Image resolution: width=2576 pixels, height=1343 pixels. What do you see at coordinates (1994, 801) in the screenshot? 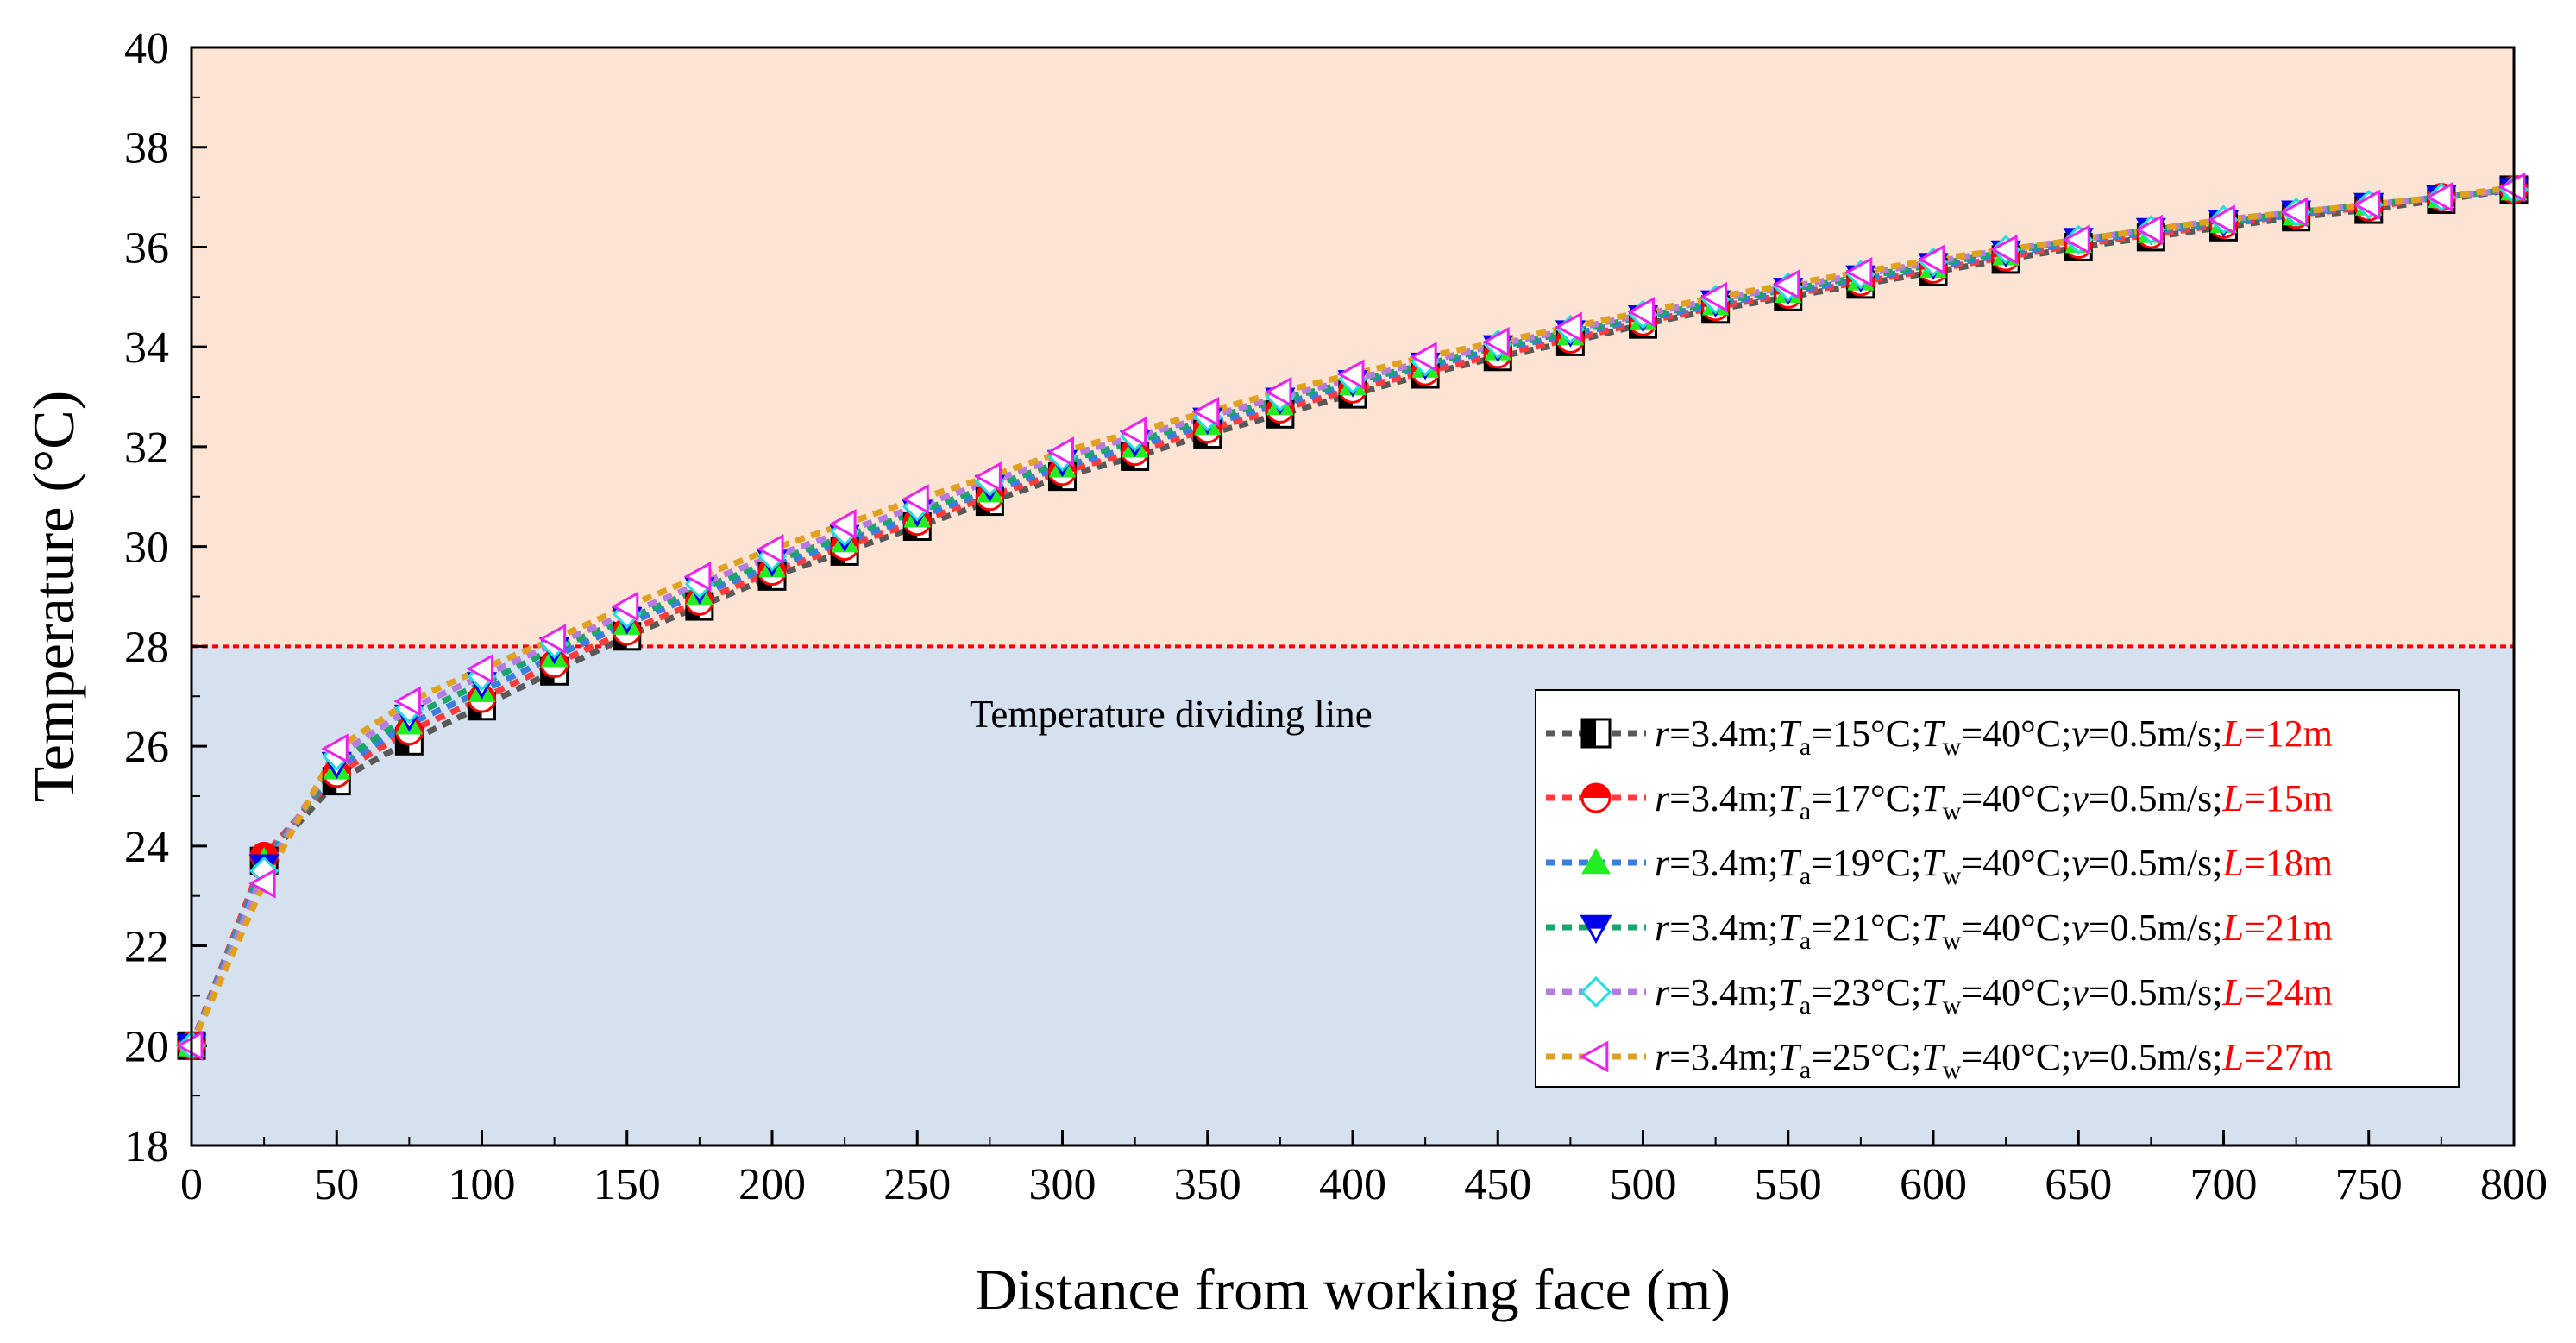
I see `legend-label: r=3.4m;Ta=17°C;Tw=40°C;v=0.5m/s;L=15m` at bounding box center [1994, 801].